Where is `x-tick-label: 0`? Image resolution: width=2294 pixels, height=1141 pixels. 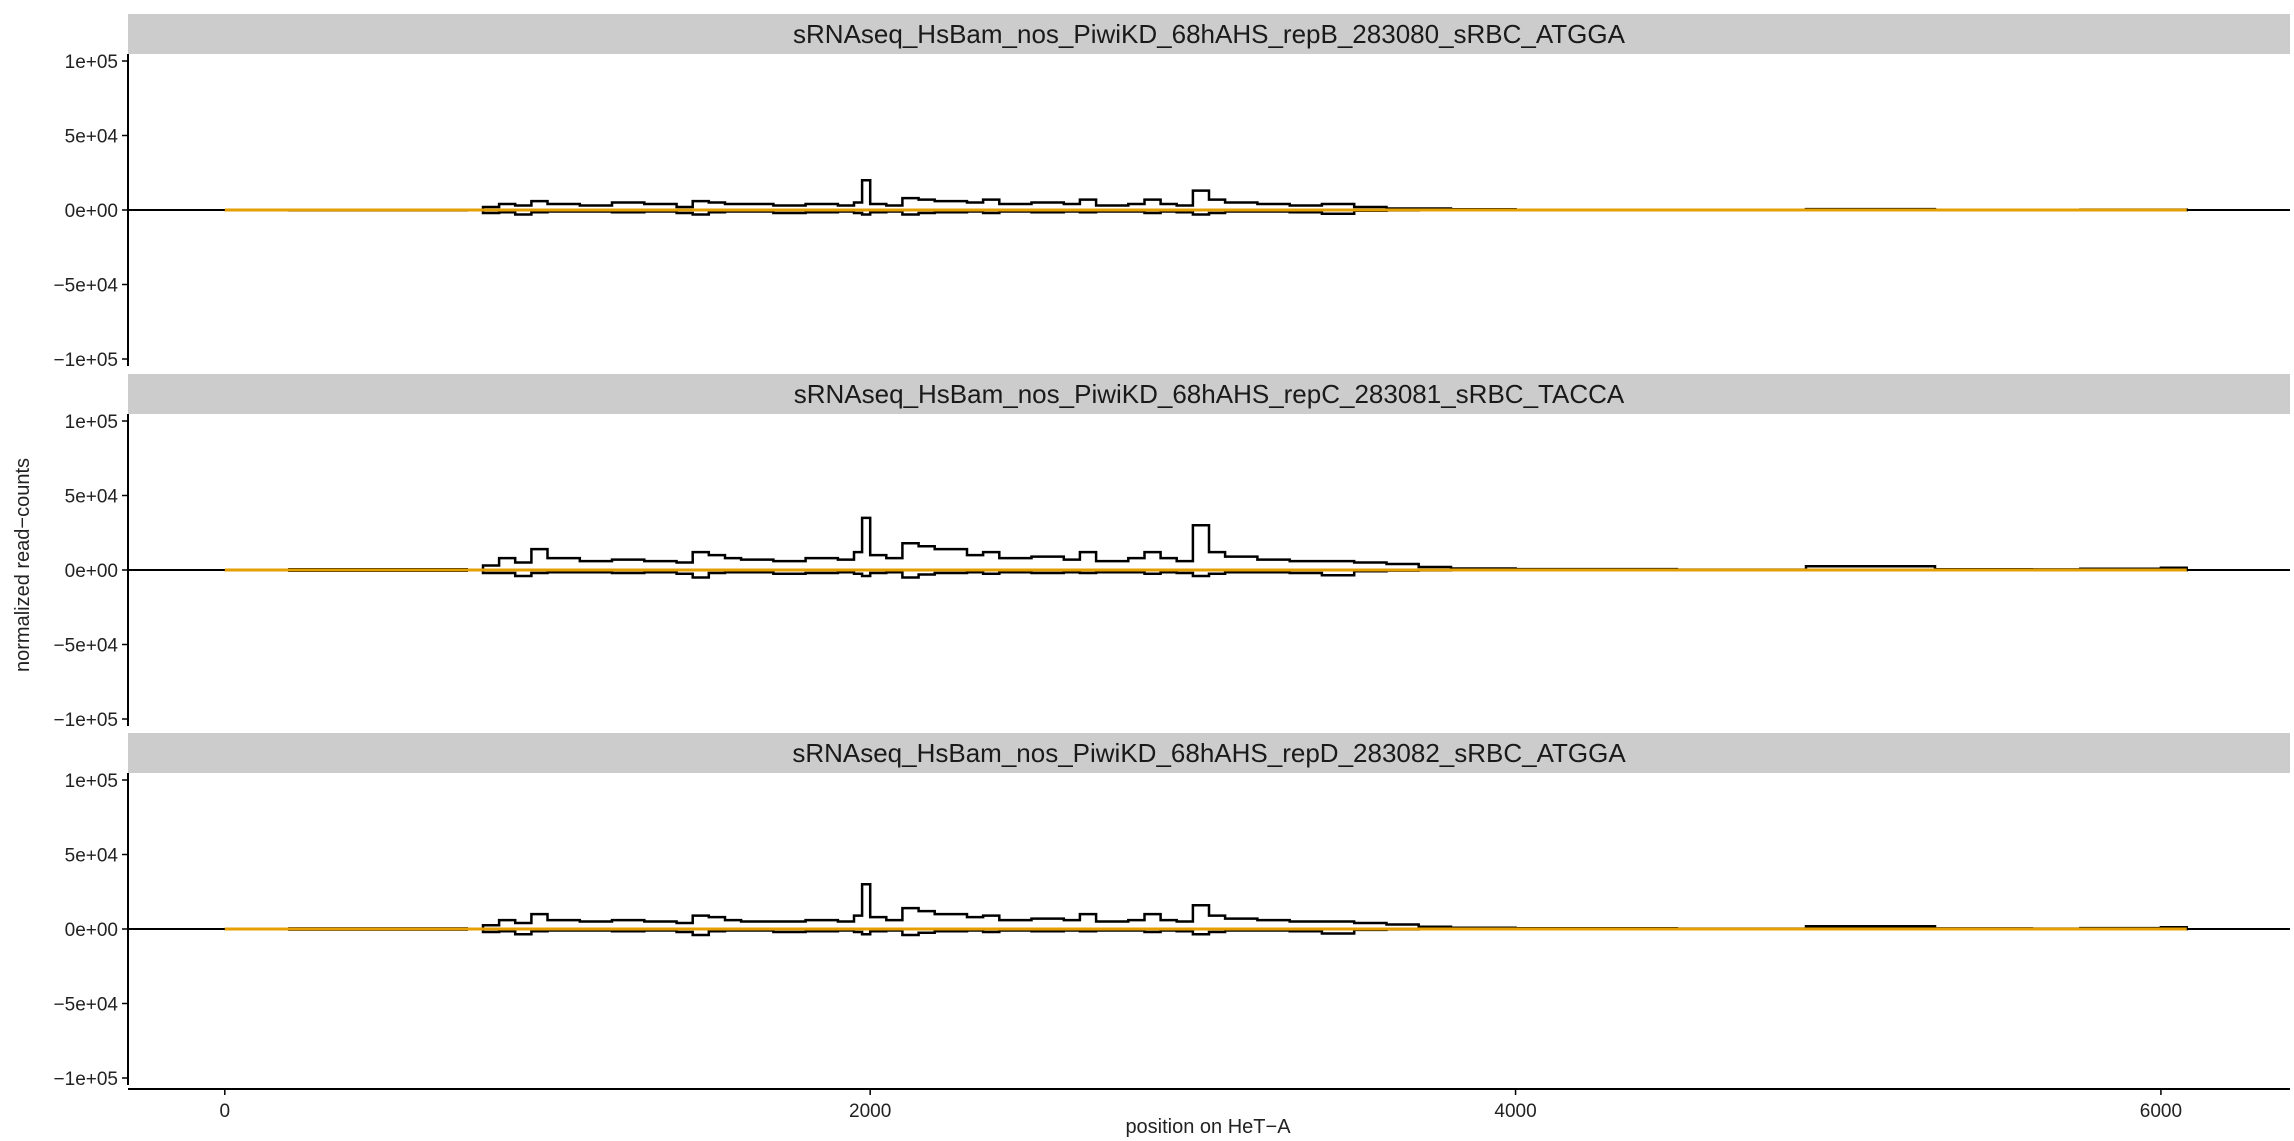
x-tick-label: 0 is located at coordinates (225, 1111).